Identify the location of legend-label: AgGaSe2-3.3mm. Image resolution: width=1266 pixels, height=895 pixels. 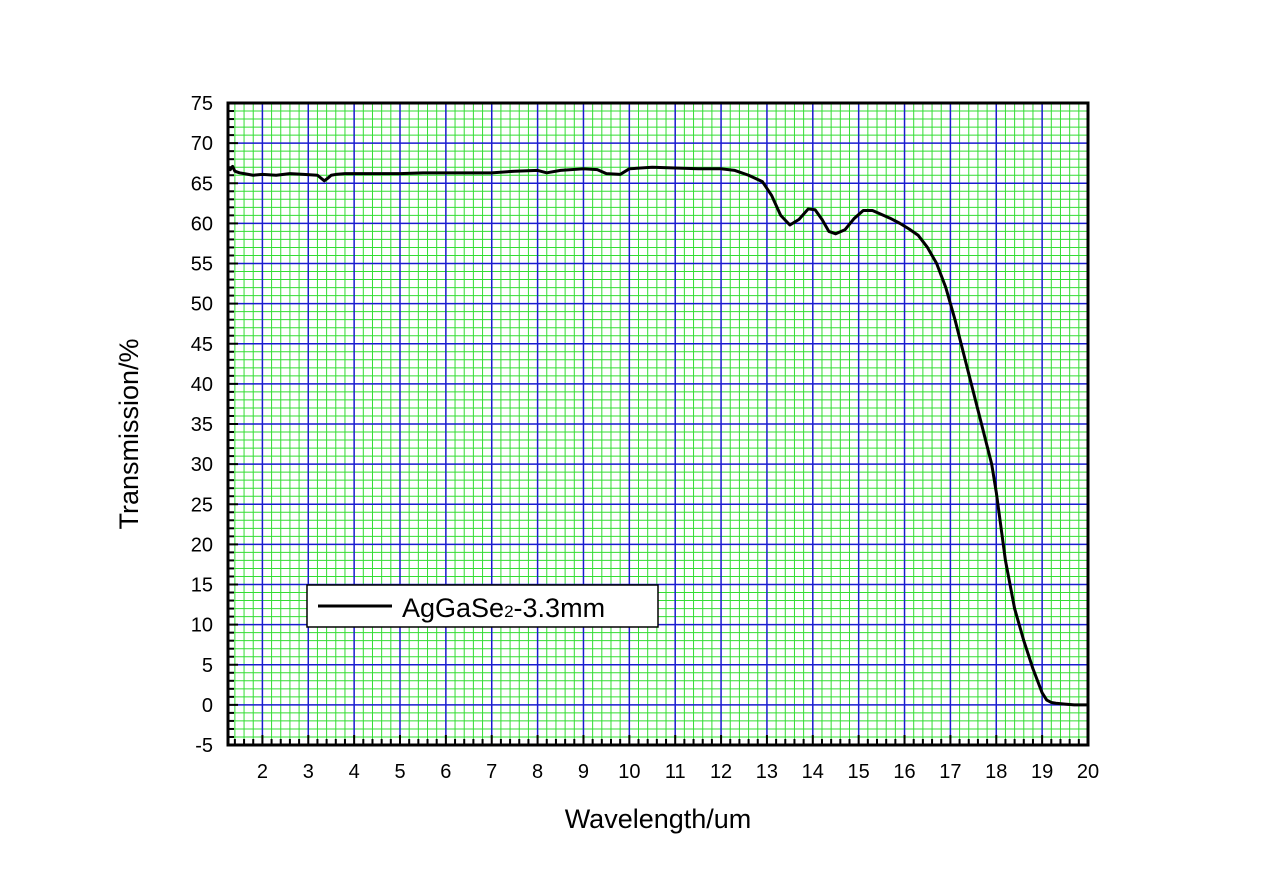
(503, 608).